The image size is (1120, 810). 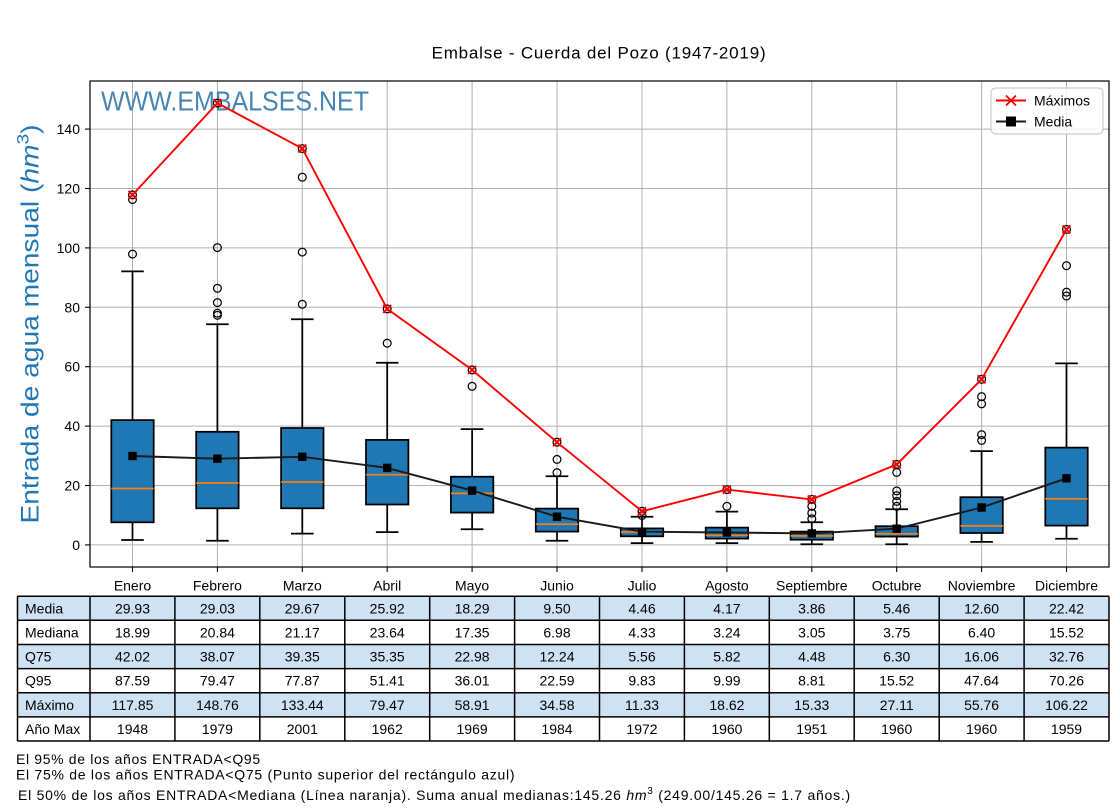 I want to click on svg-text: Mediana, so click(x=52, y=632).